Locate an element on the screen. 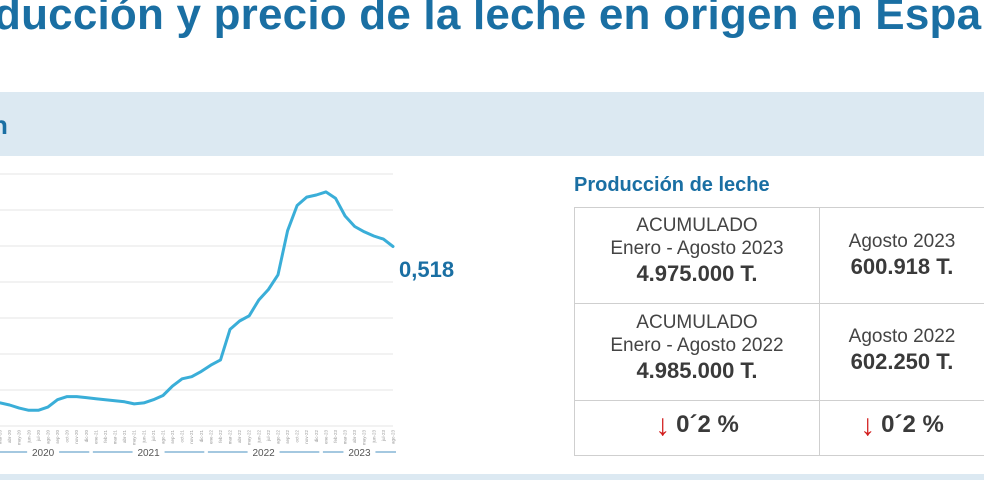 The image size is (984, 480). x-tick-label: ago-20 is located at coordinates (47, 437).